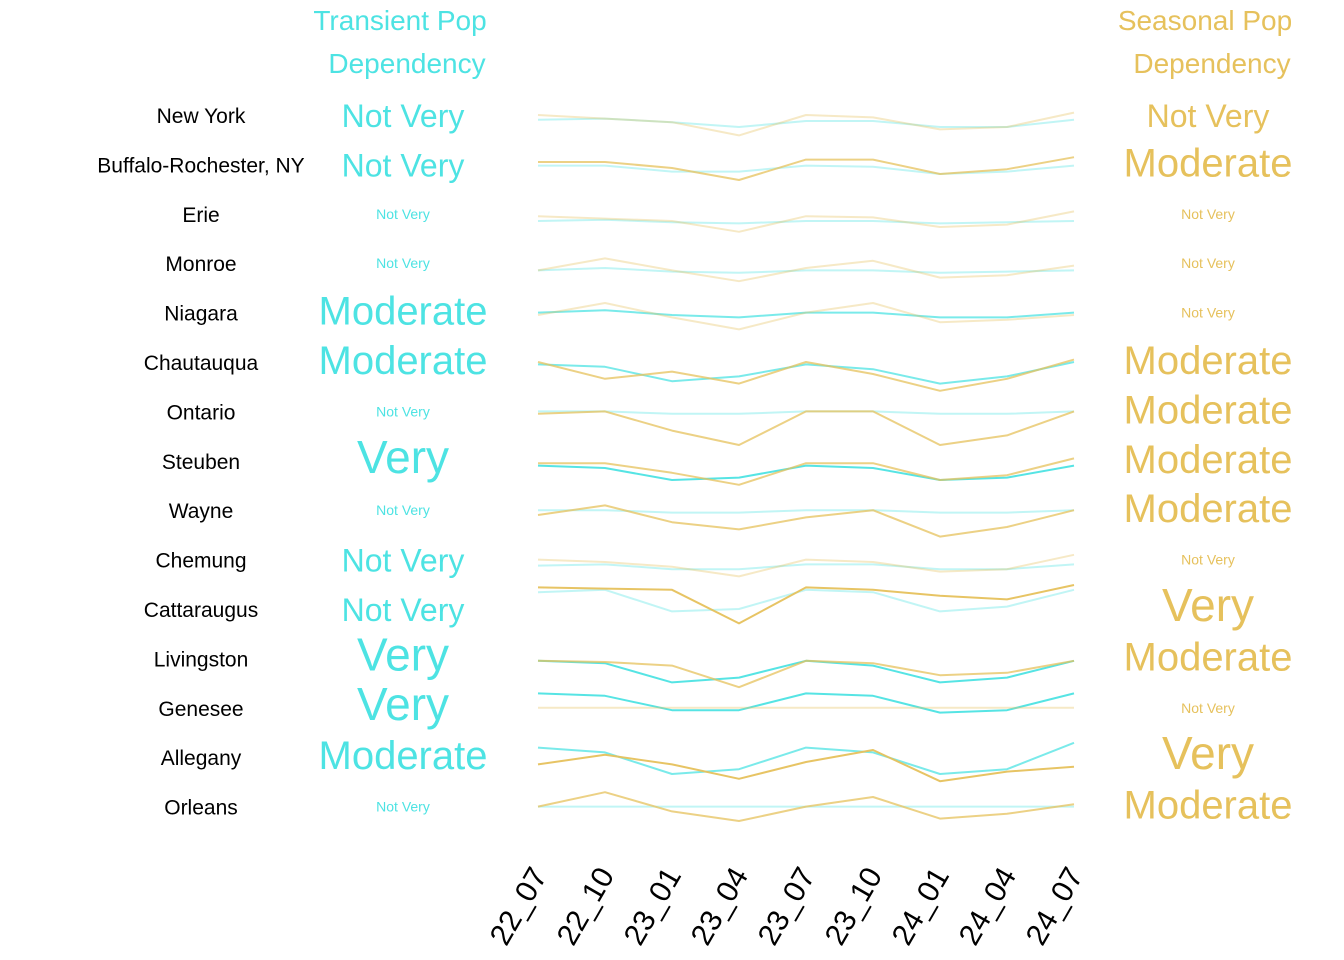  I want to click on region-label: Niagara, so click(201, 314).